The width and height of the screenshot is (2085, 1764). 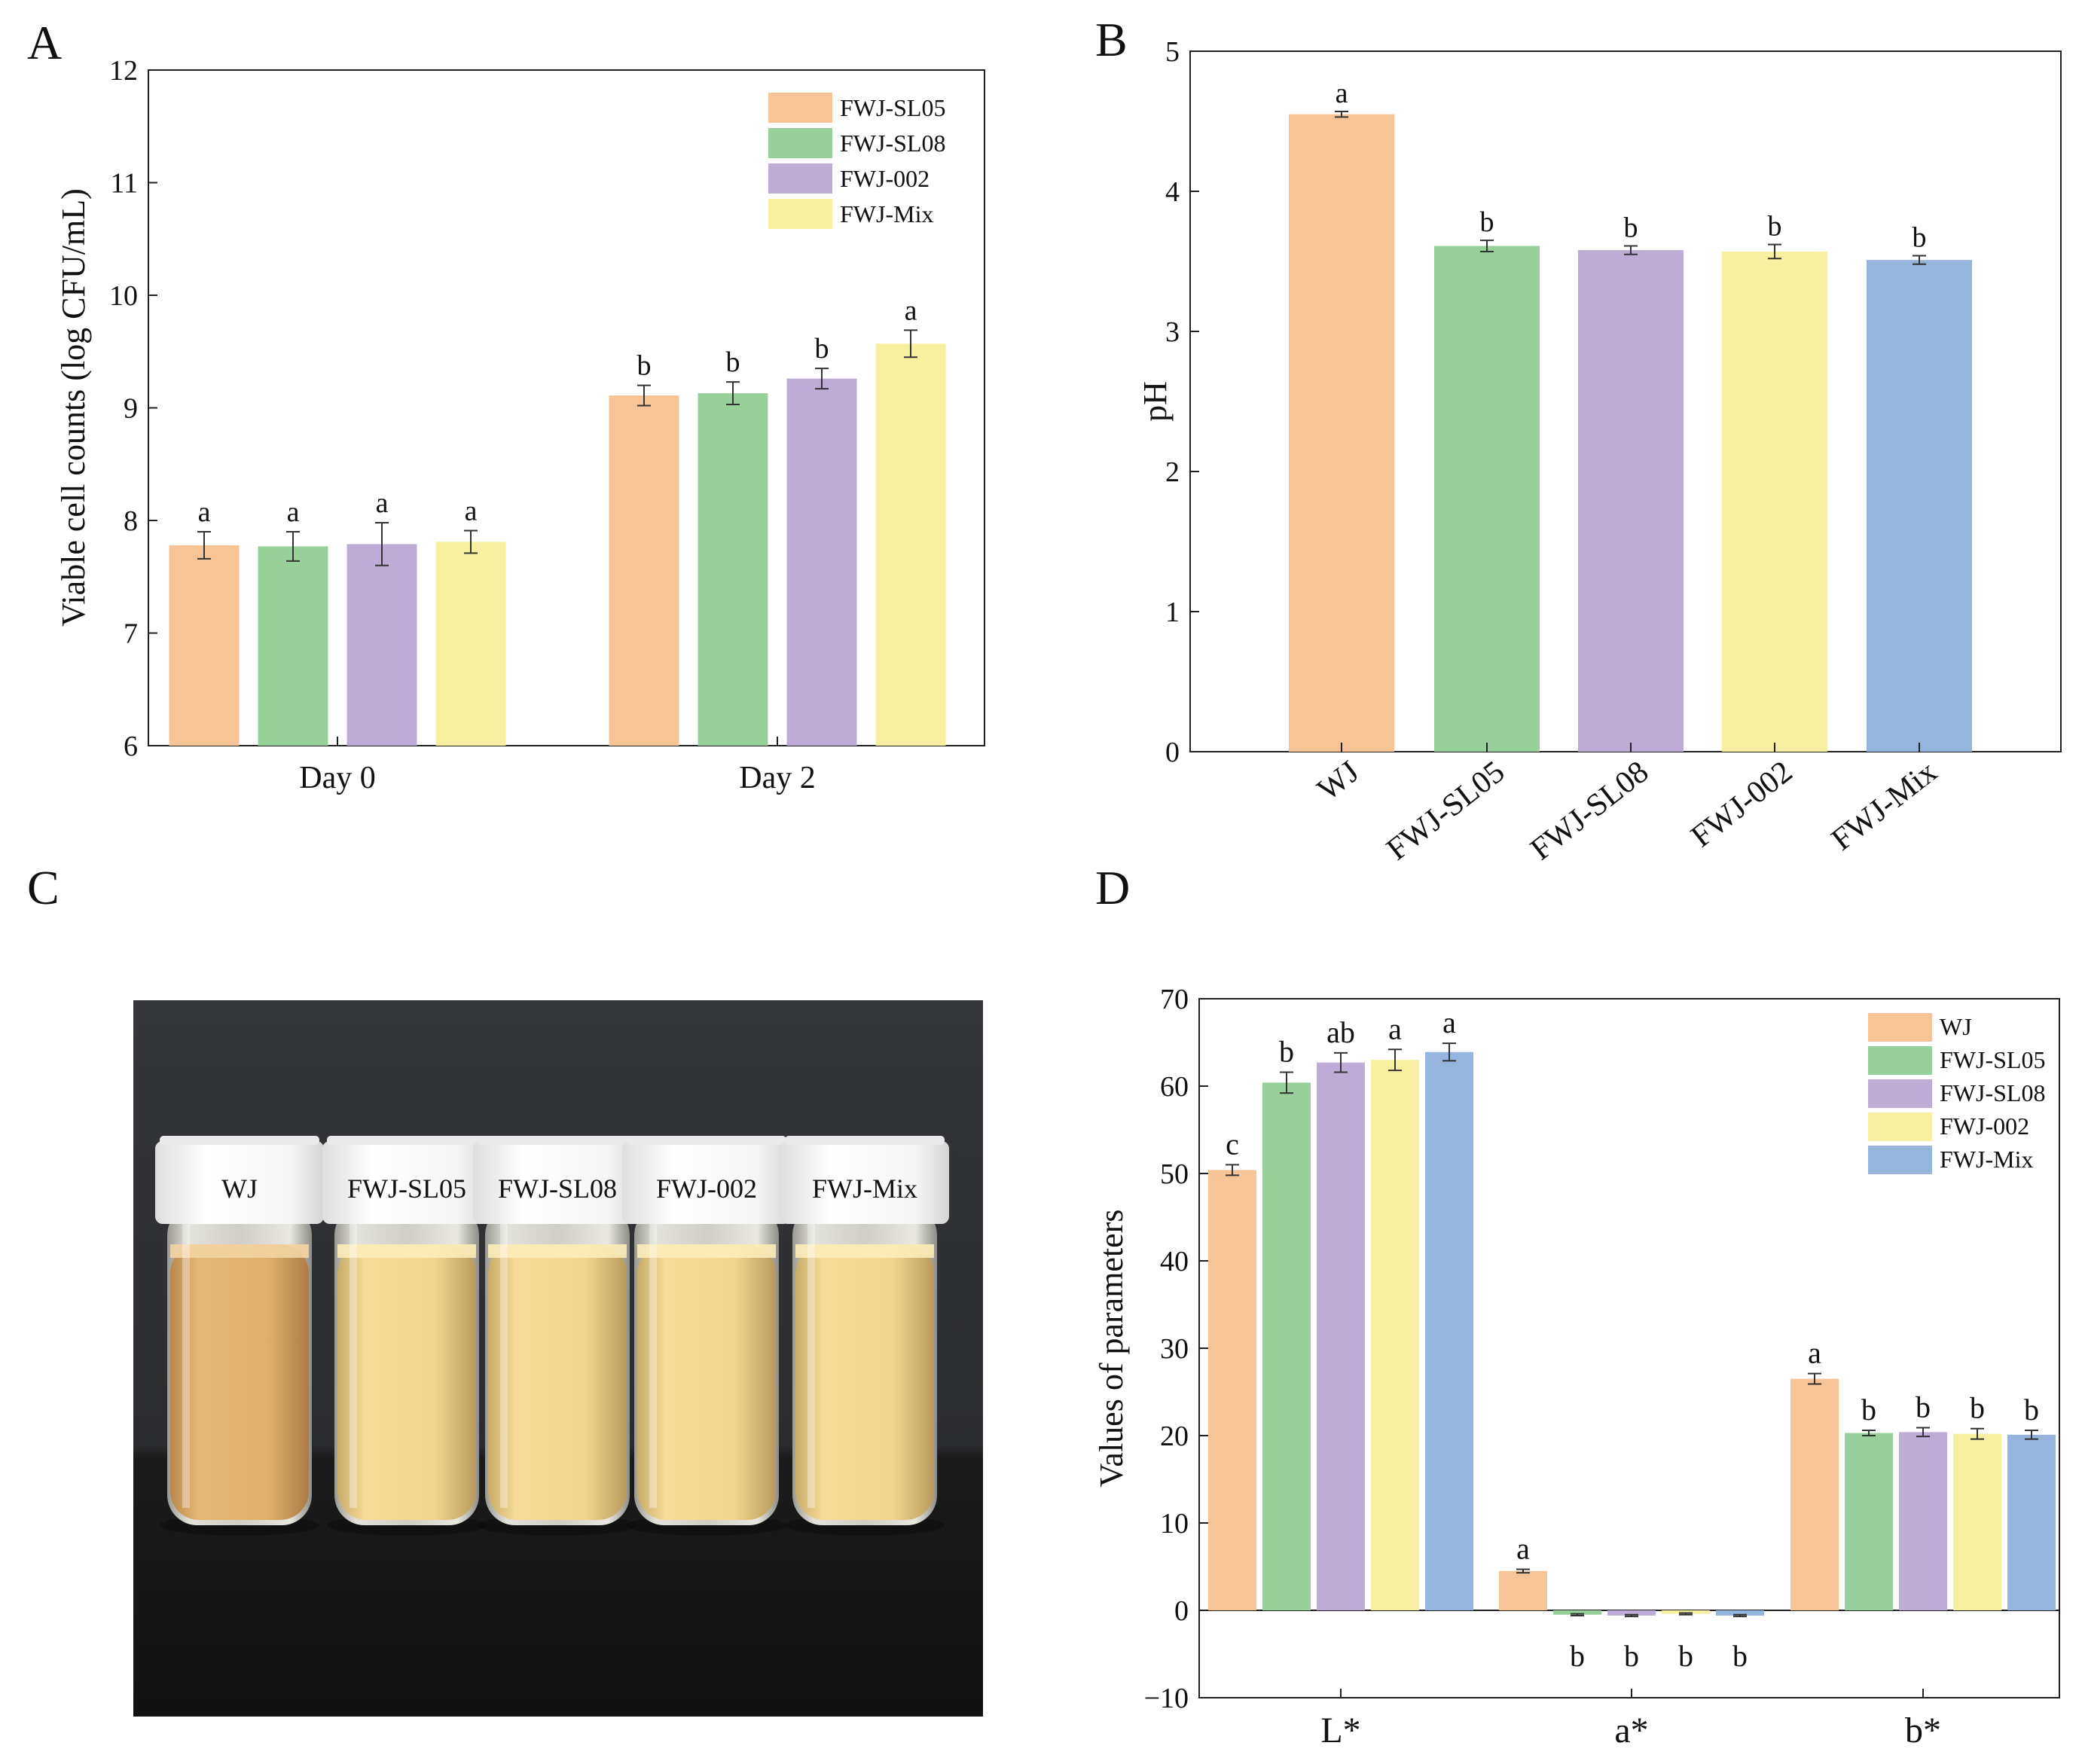 What do you see at coordinates (822, 349) in the screenshot?
I see `chart-a-sig-letter: b` at bounding box center [822, 349].